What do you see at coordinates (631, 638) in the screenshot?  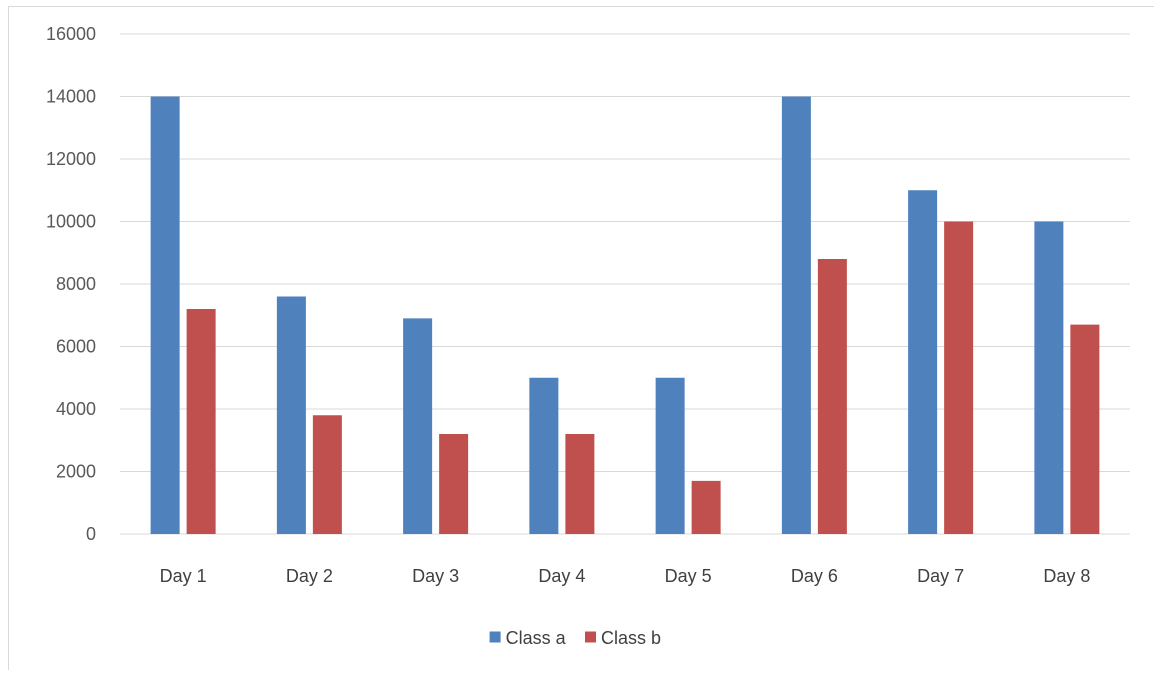 I see `legend-label: Class b` at bounding box center [631, 638].